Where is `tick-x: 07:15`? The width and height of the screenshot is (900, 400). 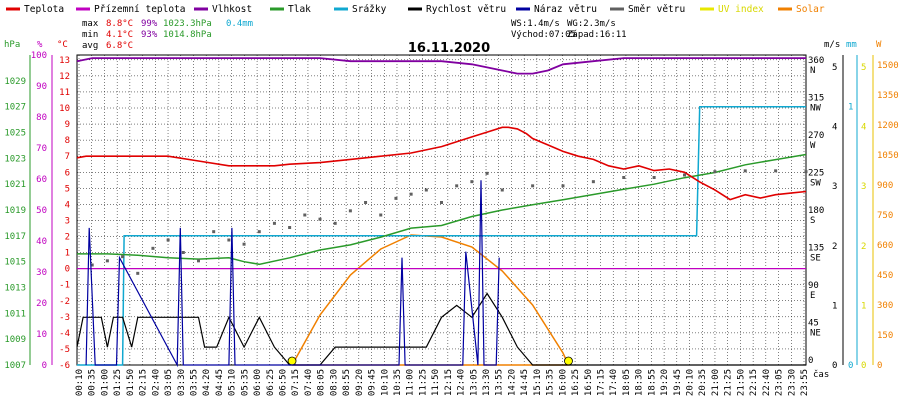 tick-x: 07:15 is located at coordinates (296, 382).